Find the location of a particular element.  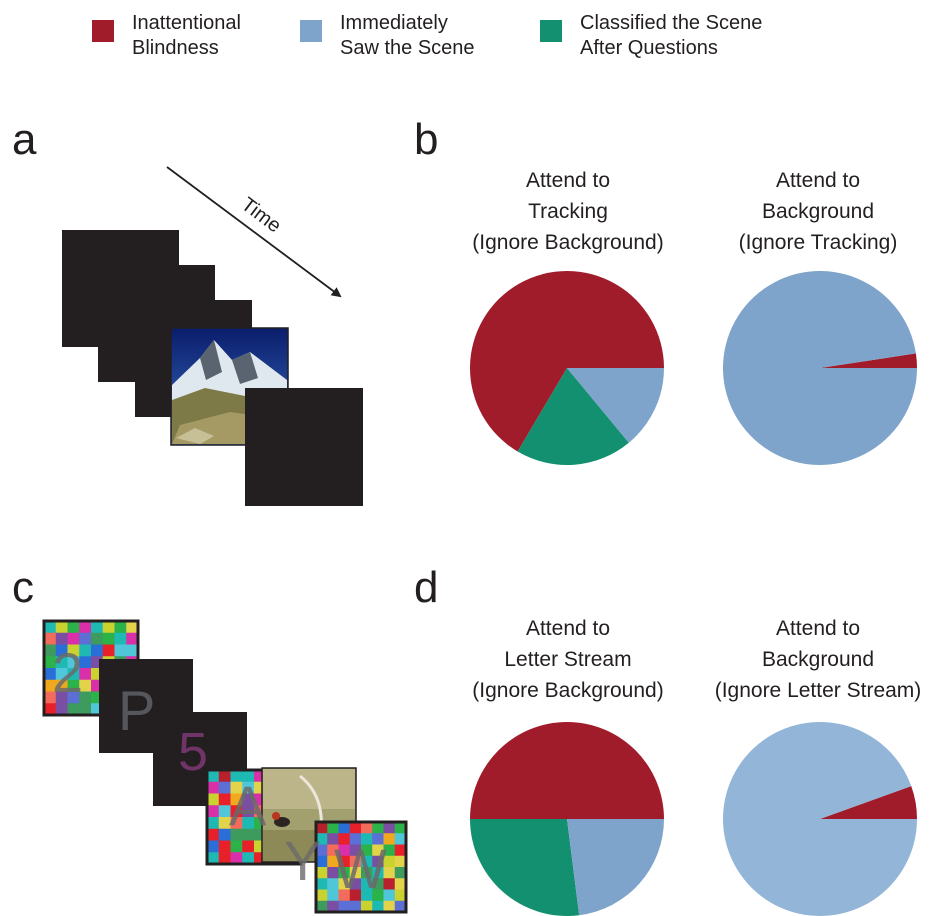

pie-title-tracking: Attend to Tracking (Ignore Background) is located at coordinates (568, 211).